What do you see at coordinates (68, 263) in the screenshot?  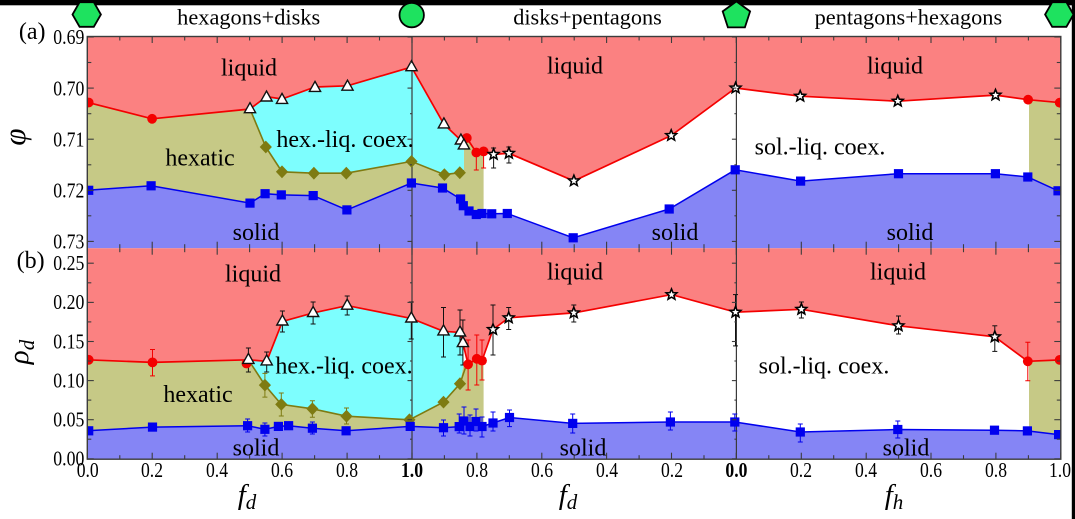 I see `svg-text: 0.25` at bounding box center [68, 263].